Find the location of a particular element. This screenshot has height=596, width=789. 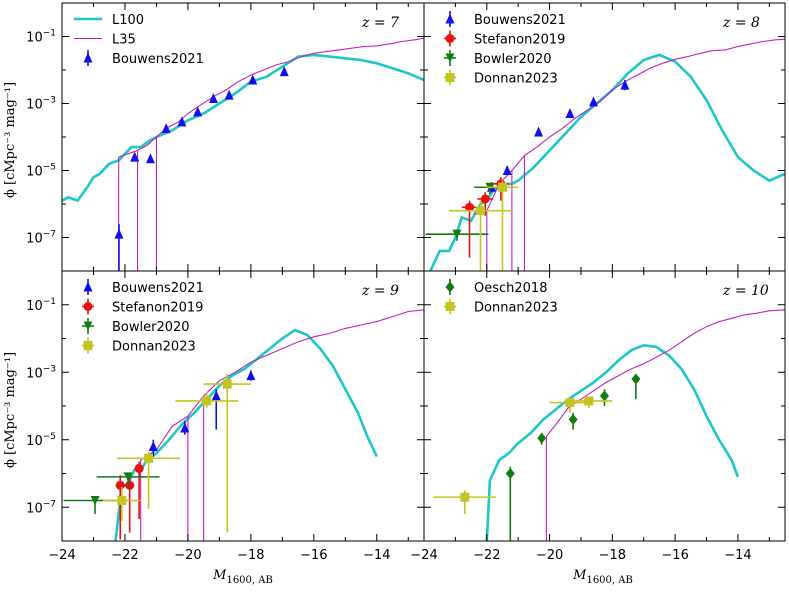

panel-bottom-right-legend-item-donnan2023: Donnan2023 is located at coordinates (501, 307).